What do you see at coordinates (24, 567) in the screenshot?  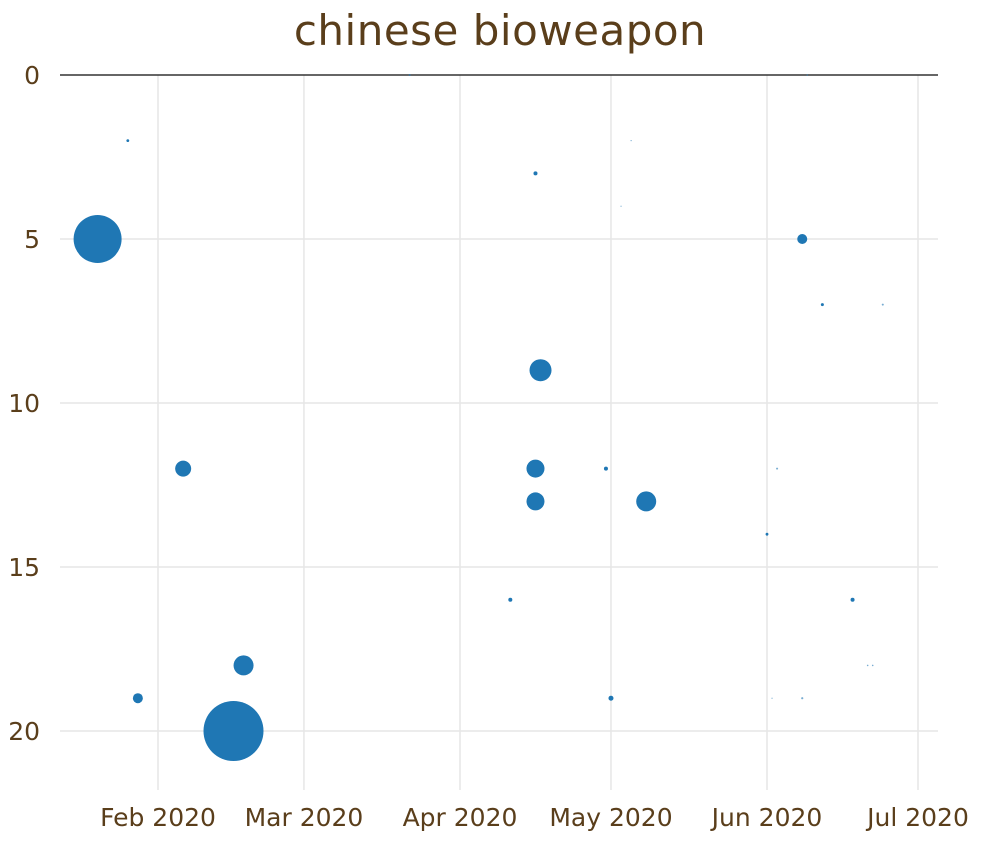 I see `y-tick-label: 15` at bounding box center [24, 567].